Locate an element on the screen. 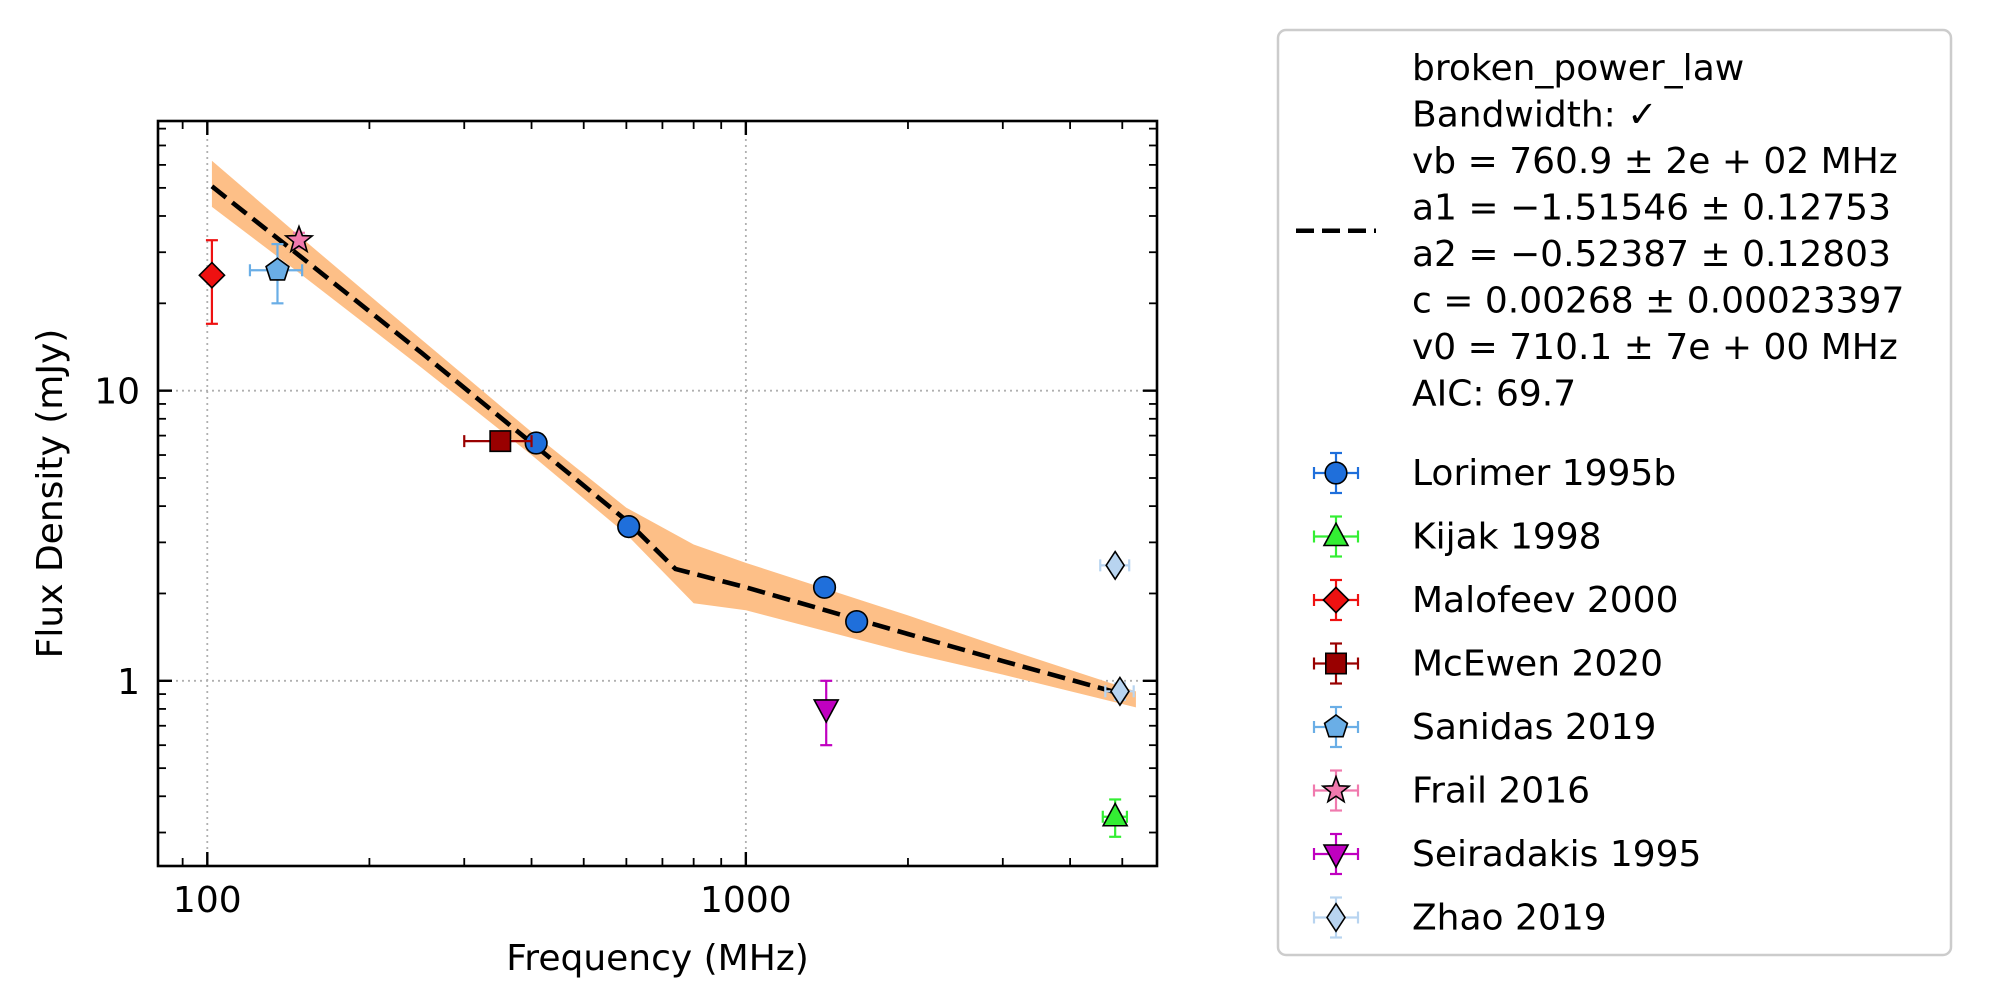 The height and width of the screenshot is (1004, 2005). legend-label: Frail 2016 is located at coordinates (1501, 791).